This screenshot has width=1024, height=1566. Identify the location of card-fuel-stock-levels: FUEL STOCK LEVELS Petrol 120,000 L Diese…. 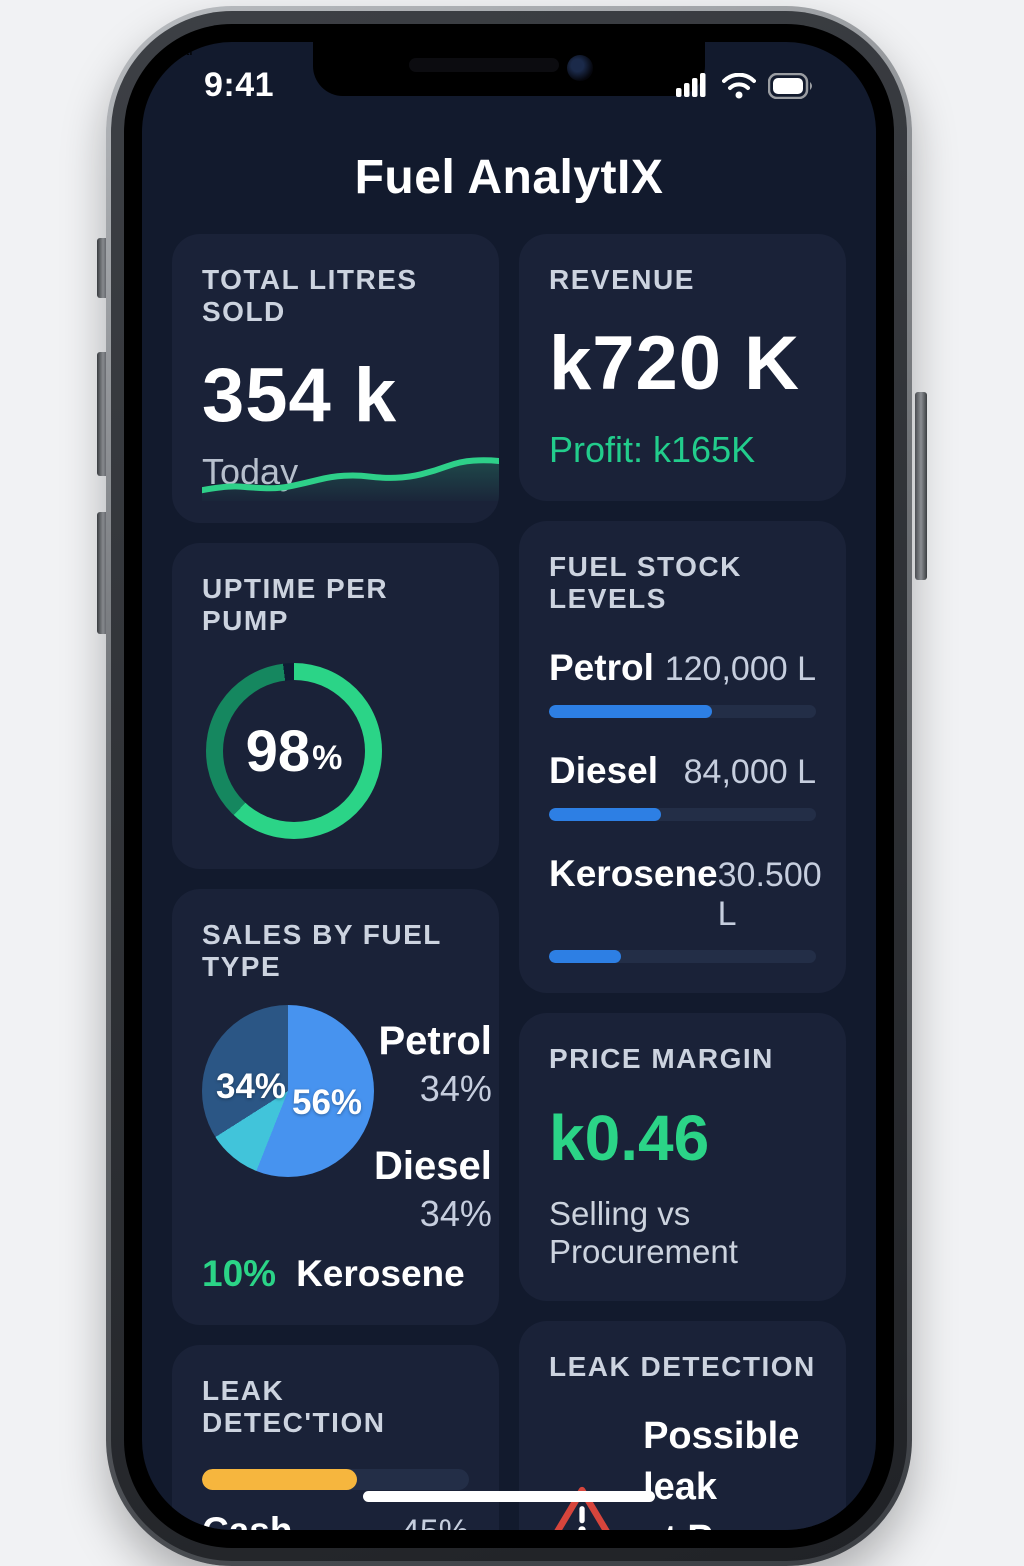
(682, 757).